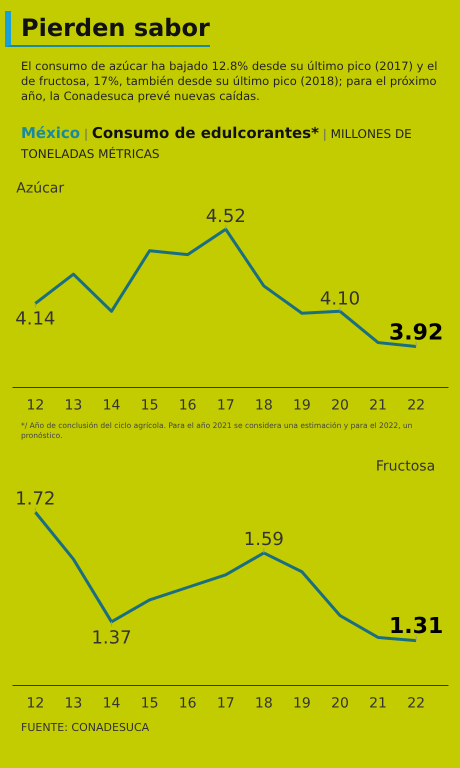 The image size is (460, 768). Describe the element at coordinates (85, 728) in the screenshot. I see `source-note: FUENTE: CONADESUCA` at that location.